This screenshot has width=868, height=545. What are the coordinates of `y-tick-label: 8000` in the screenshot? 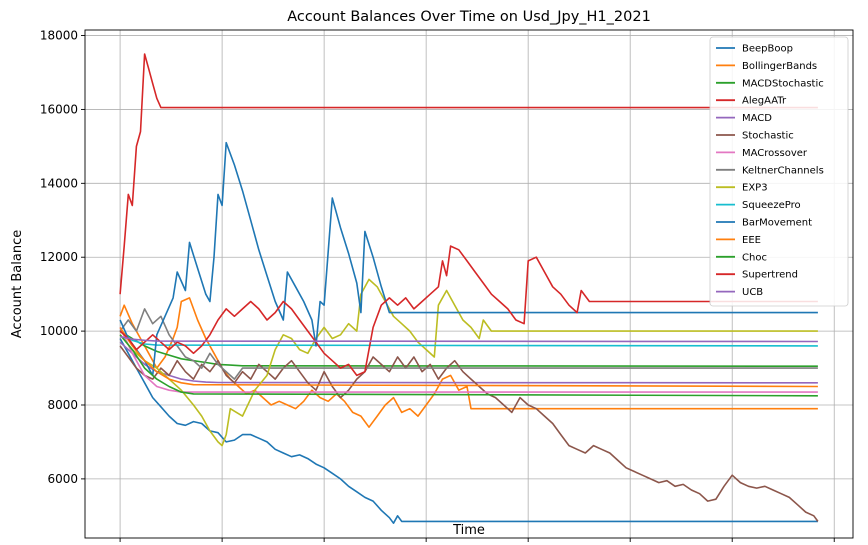 It's located at (62, 405).